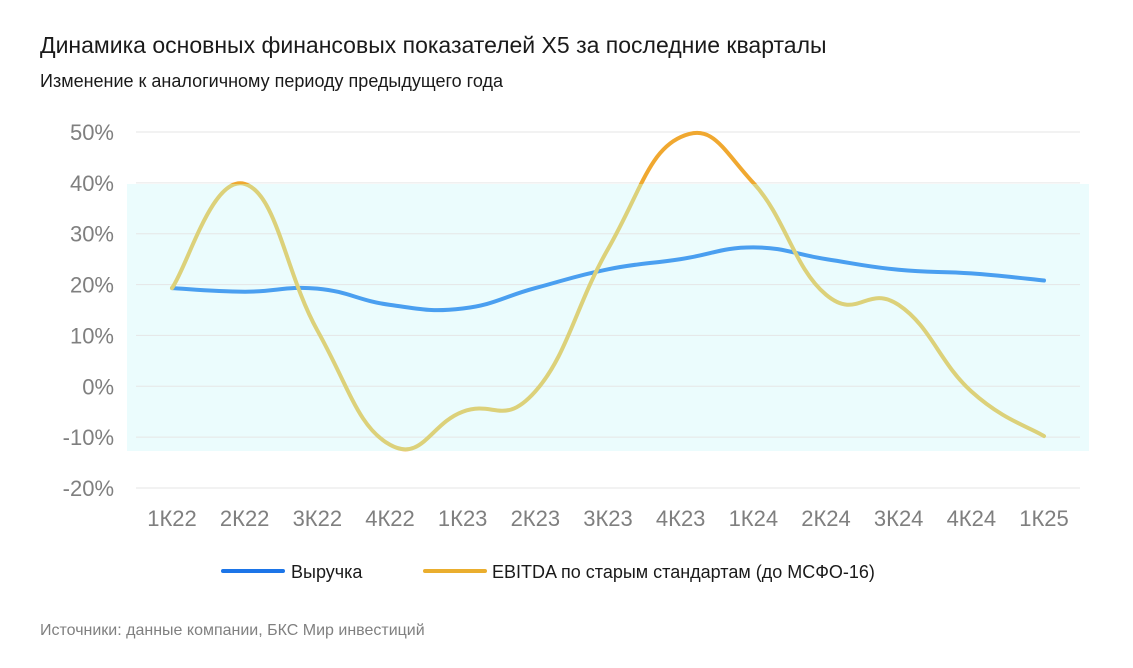 This screenshot has height=668, width=1133. What do you see at coordinates (92, 234) in the screenshot?
I see `y-tick-label: 30%` at bounding box center [92, 234].